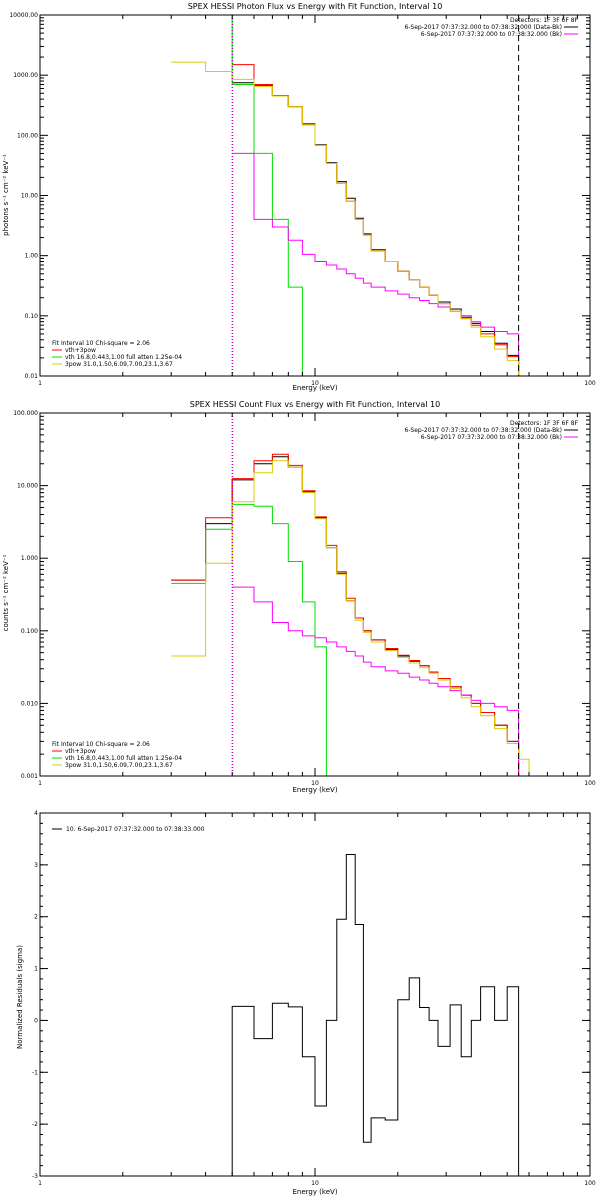 This screenshot has width=600, height=1200. I want to click on count-ytick-label-1.000: 1.000, so click(29, 558).